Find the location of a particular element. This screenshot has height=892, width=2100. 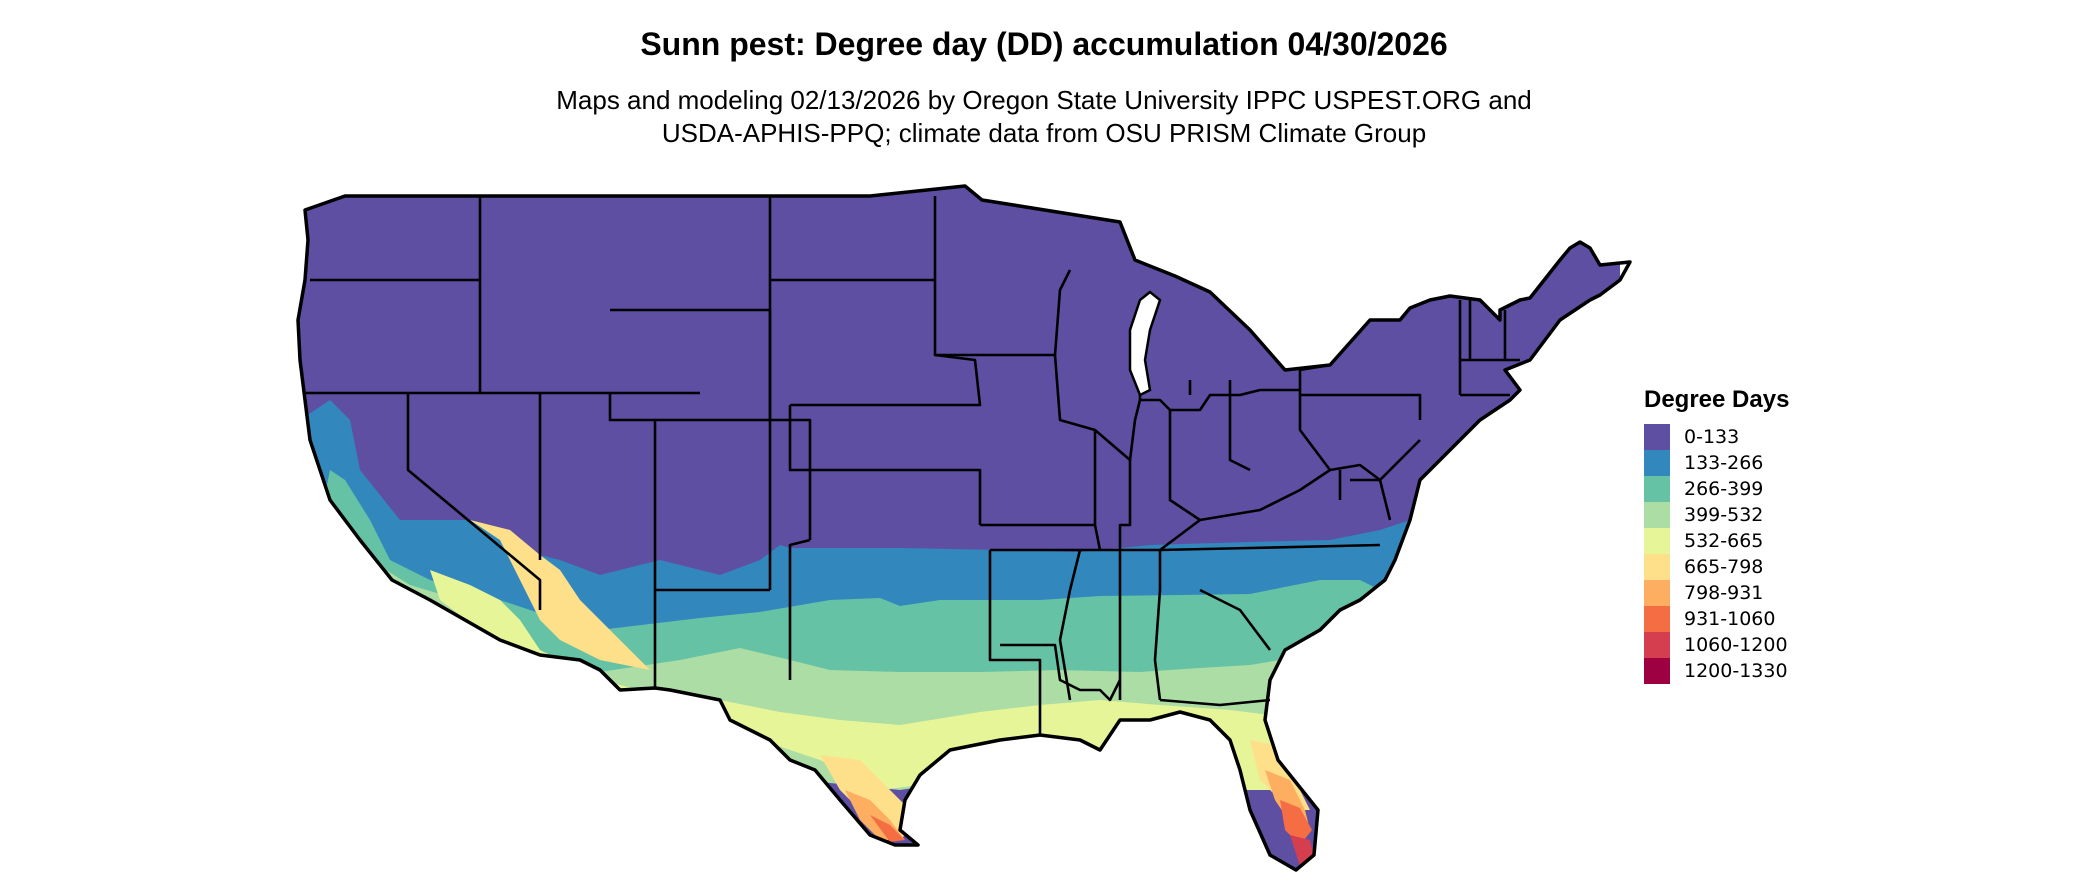

legend-item: 133-266 is located at coordinates (1716, 463).